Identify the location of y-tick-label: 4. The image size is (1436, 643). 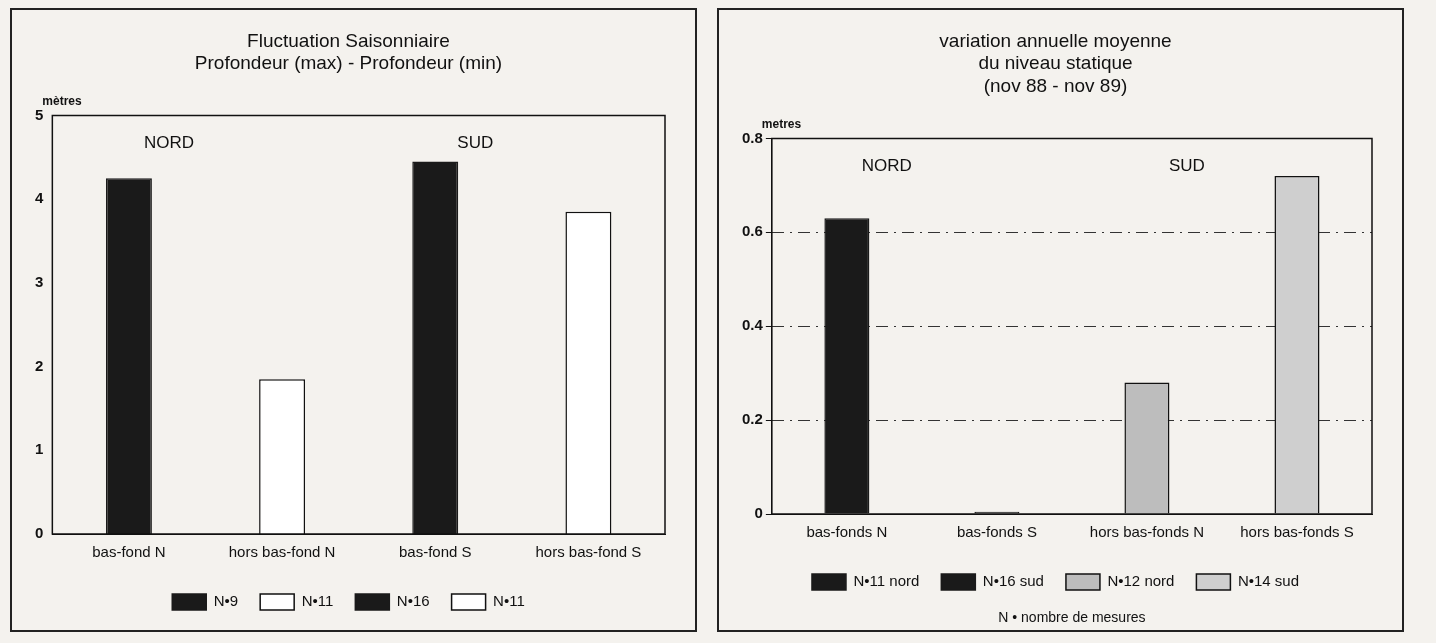
(39, 198).